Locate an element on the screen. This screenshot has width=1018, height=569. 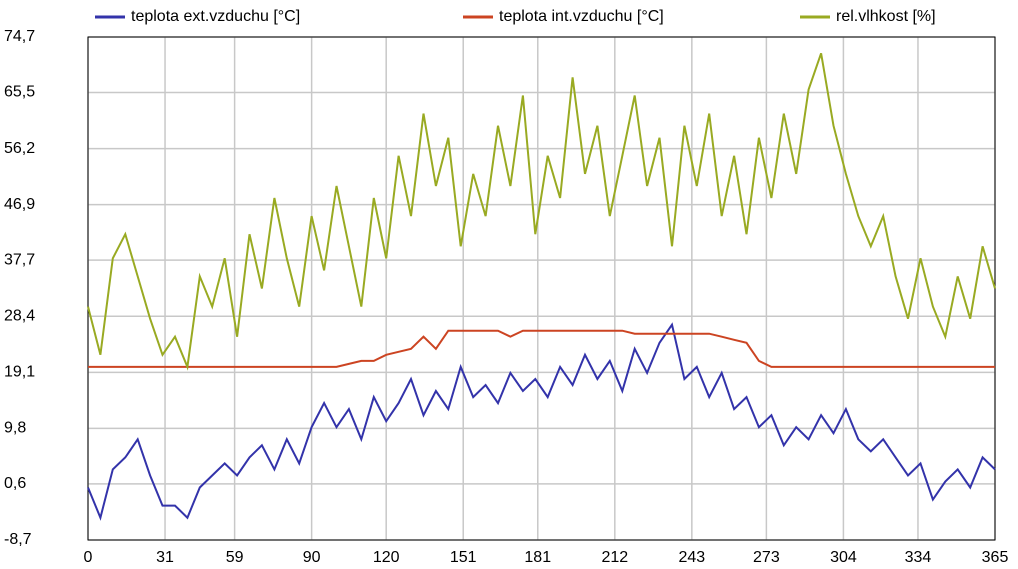
x-tick-label: 31 is located at coordinates (165, 557).